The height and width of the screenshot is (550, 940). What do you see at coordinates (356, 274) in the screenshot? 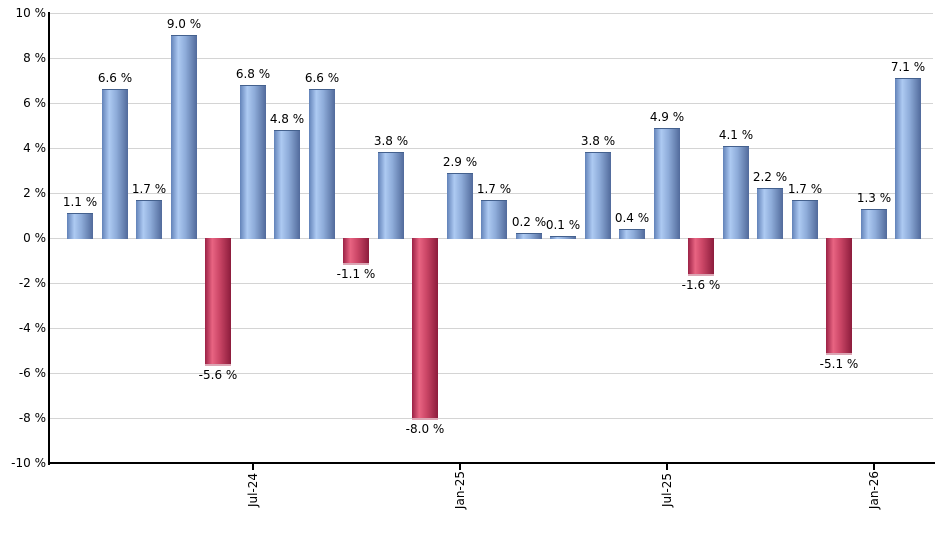
I see `bar-value-label: -1.1 %` at bounding box center [356, 274].